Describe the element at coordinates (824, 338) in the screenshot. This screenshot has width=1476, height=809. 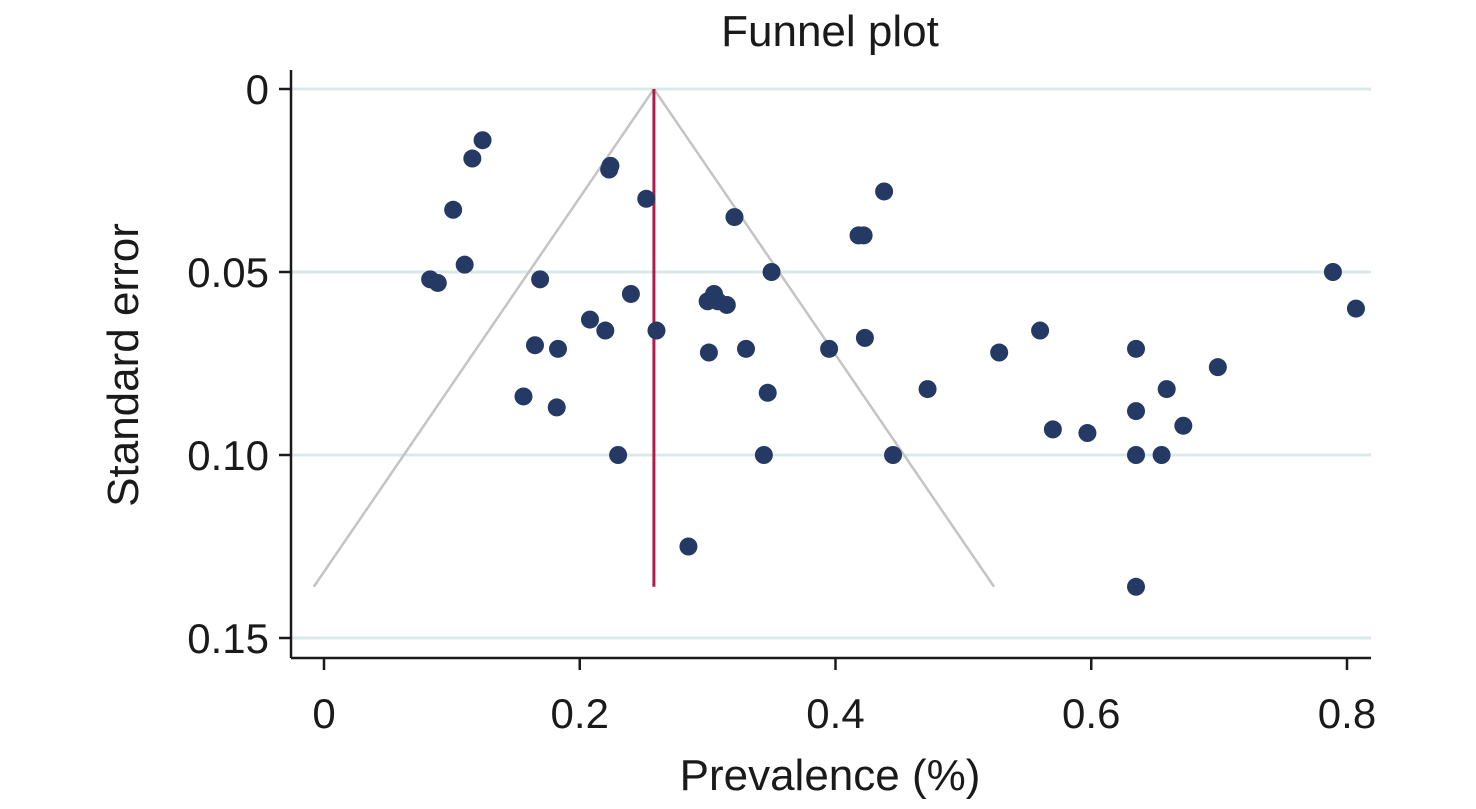
I see `funnel-right-line` at that location.